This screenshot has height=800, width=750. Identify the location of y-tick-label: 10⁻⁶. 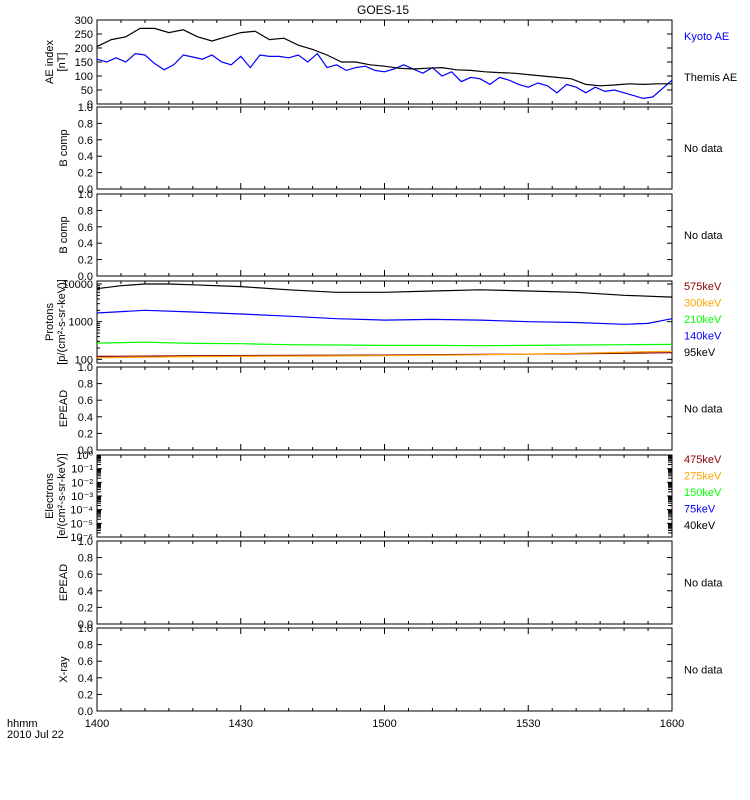
(81, 538).